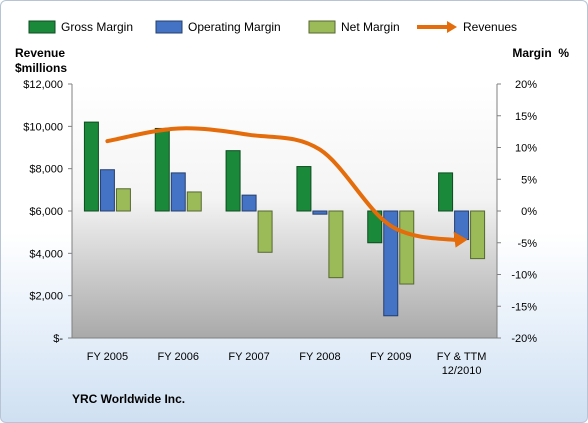  Describe the element at coordinates (169, 27) in the screenshot. I see `legend-swatch-operating-margin` at that location.